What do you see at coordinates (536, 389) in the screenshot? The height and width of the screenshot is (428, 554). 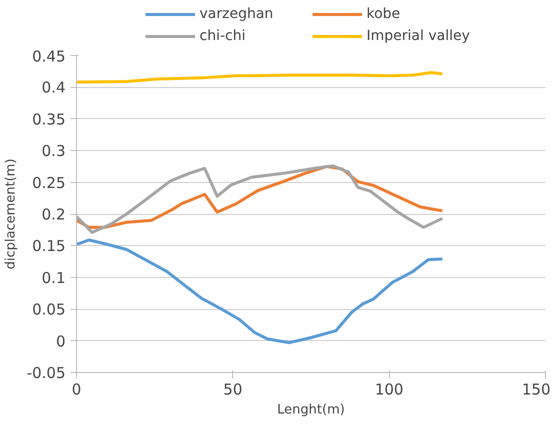 I see `x-tick-label: 150` at bounding box center [536, 389].